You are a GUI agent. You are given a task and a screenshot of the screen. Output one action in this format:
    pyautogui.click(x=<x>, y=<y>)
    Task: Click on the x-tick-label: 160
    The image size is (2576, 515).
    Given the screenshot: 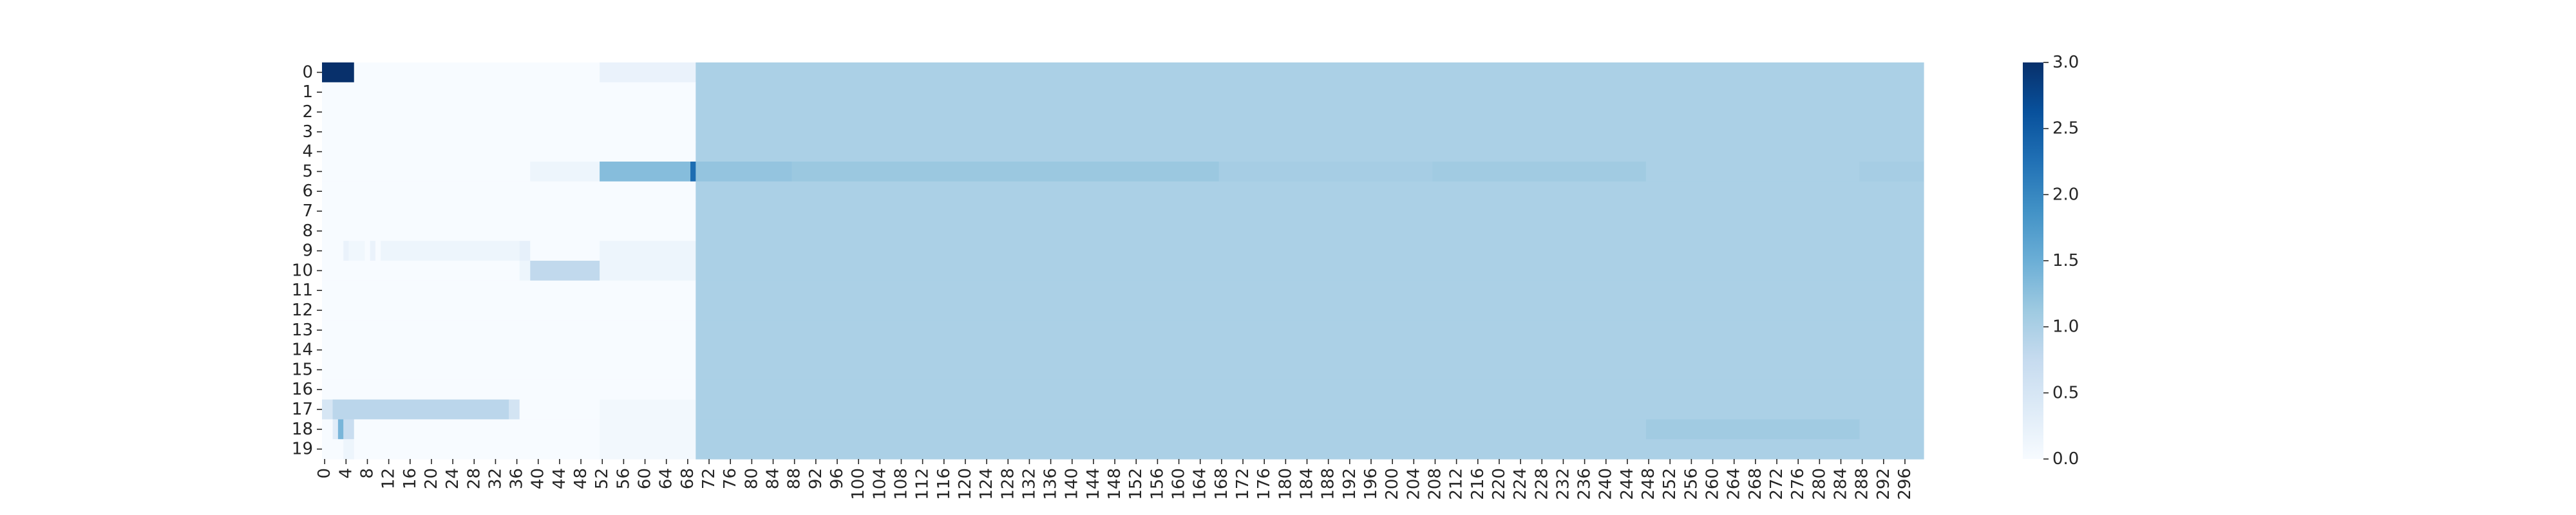 What is the action you would take?
    pyautogui.click(x=1179, y=484)
    